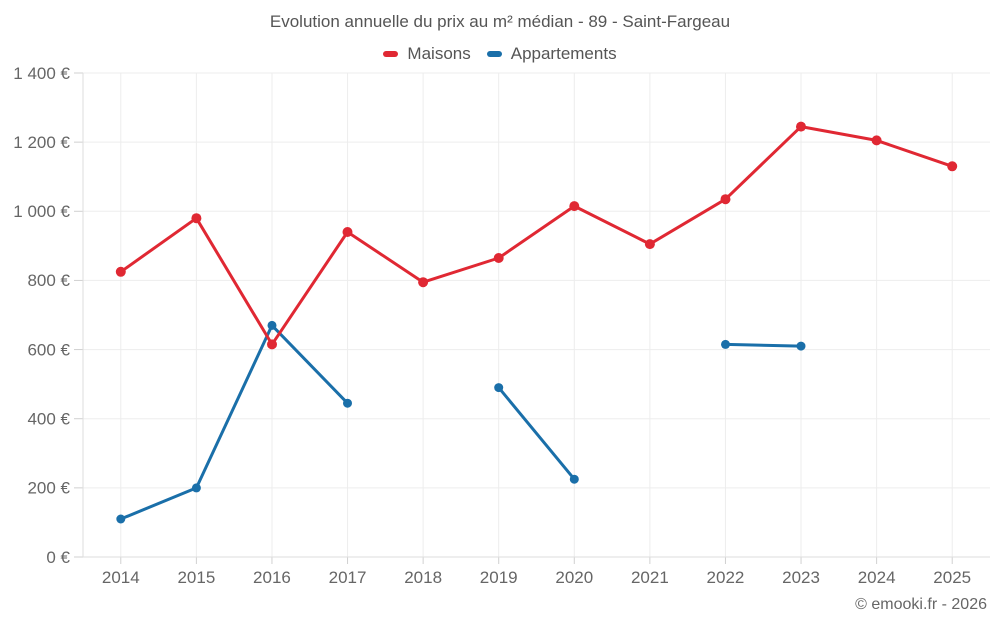 The image size is (1000, 625). Describe the element at coordinates (48, 488) in the screenshot. I see `y-axis-label: 200 €` at that location.